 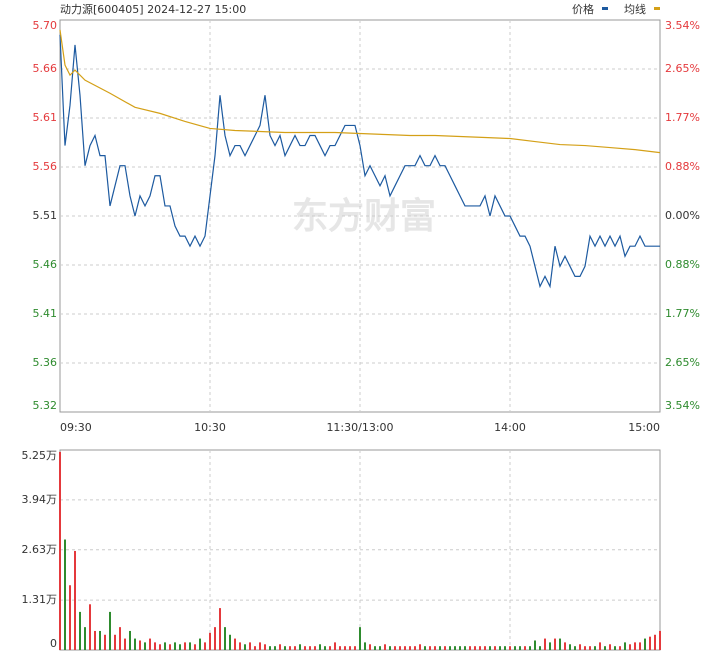 What do you see at coordinates (682, 117) in the screenshot?
I see `y2-tick-label: 1.77%` at bounding box center [682, 117].